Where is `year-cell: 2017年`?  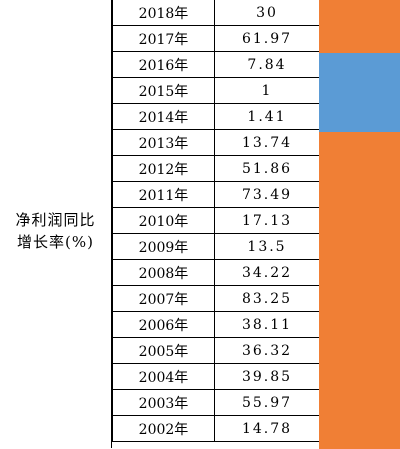
year-cell: 2017年 is located at coordinates (163, 38).